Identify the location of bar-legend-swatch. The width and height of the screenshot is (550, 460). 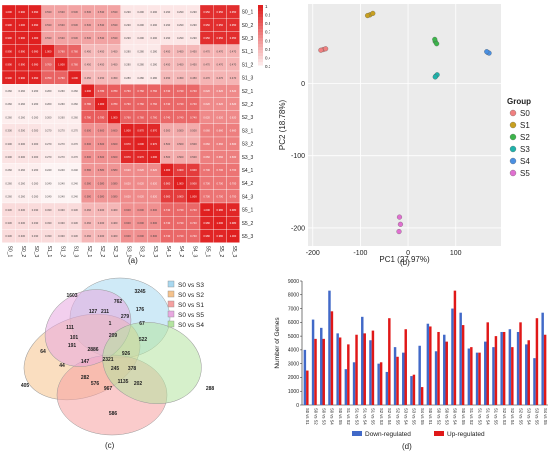
(439, 433).